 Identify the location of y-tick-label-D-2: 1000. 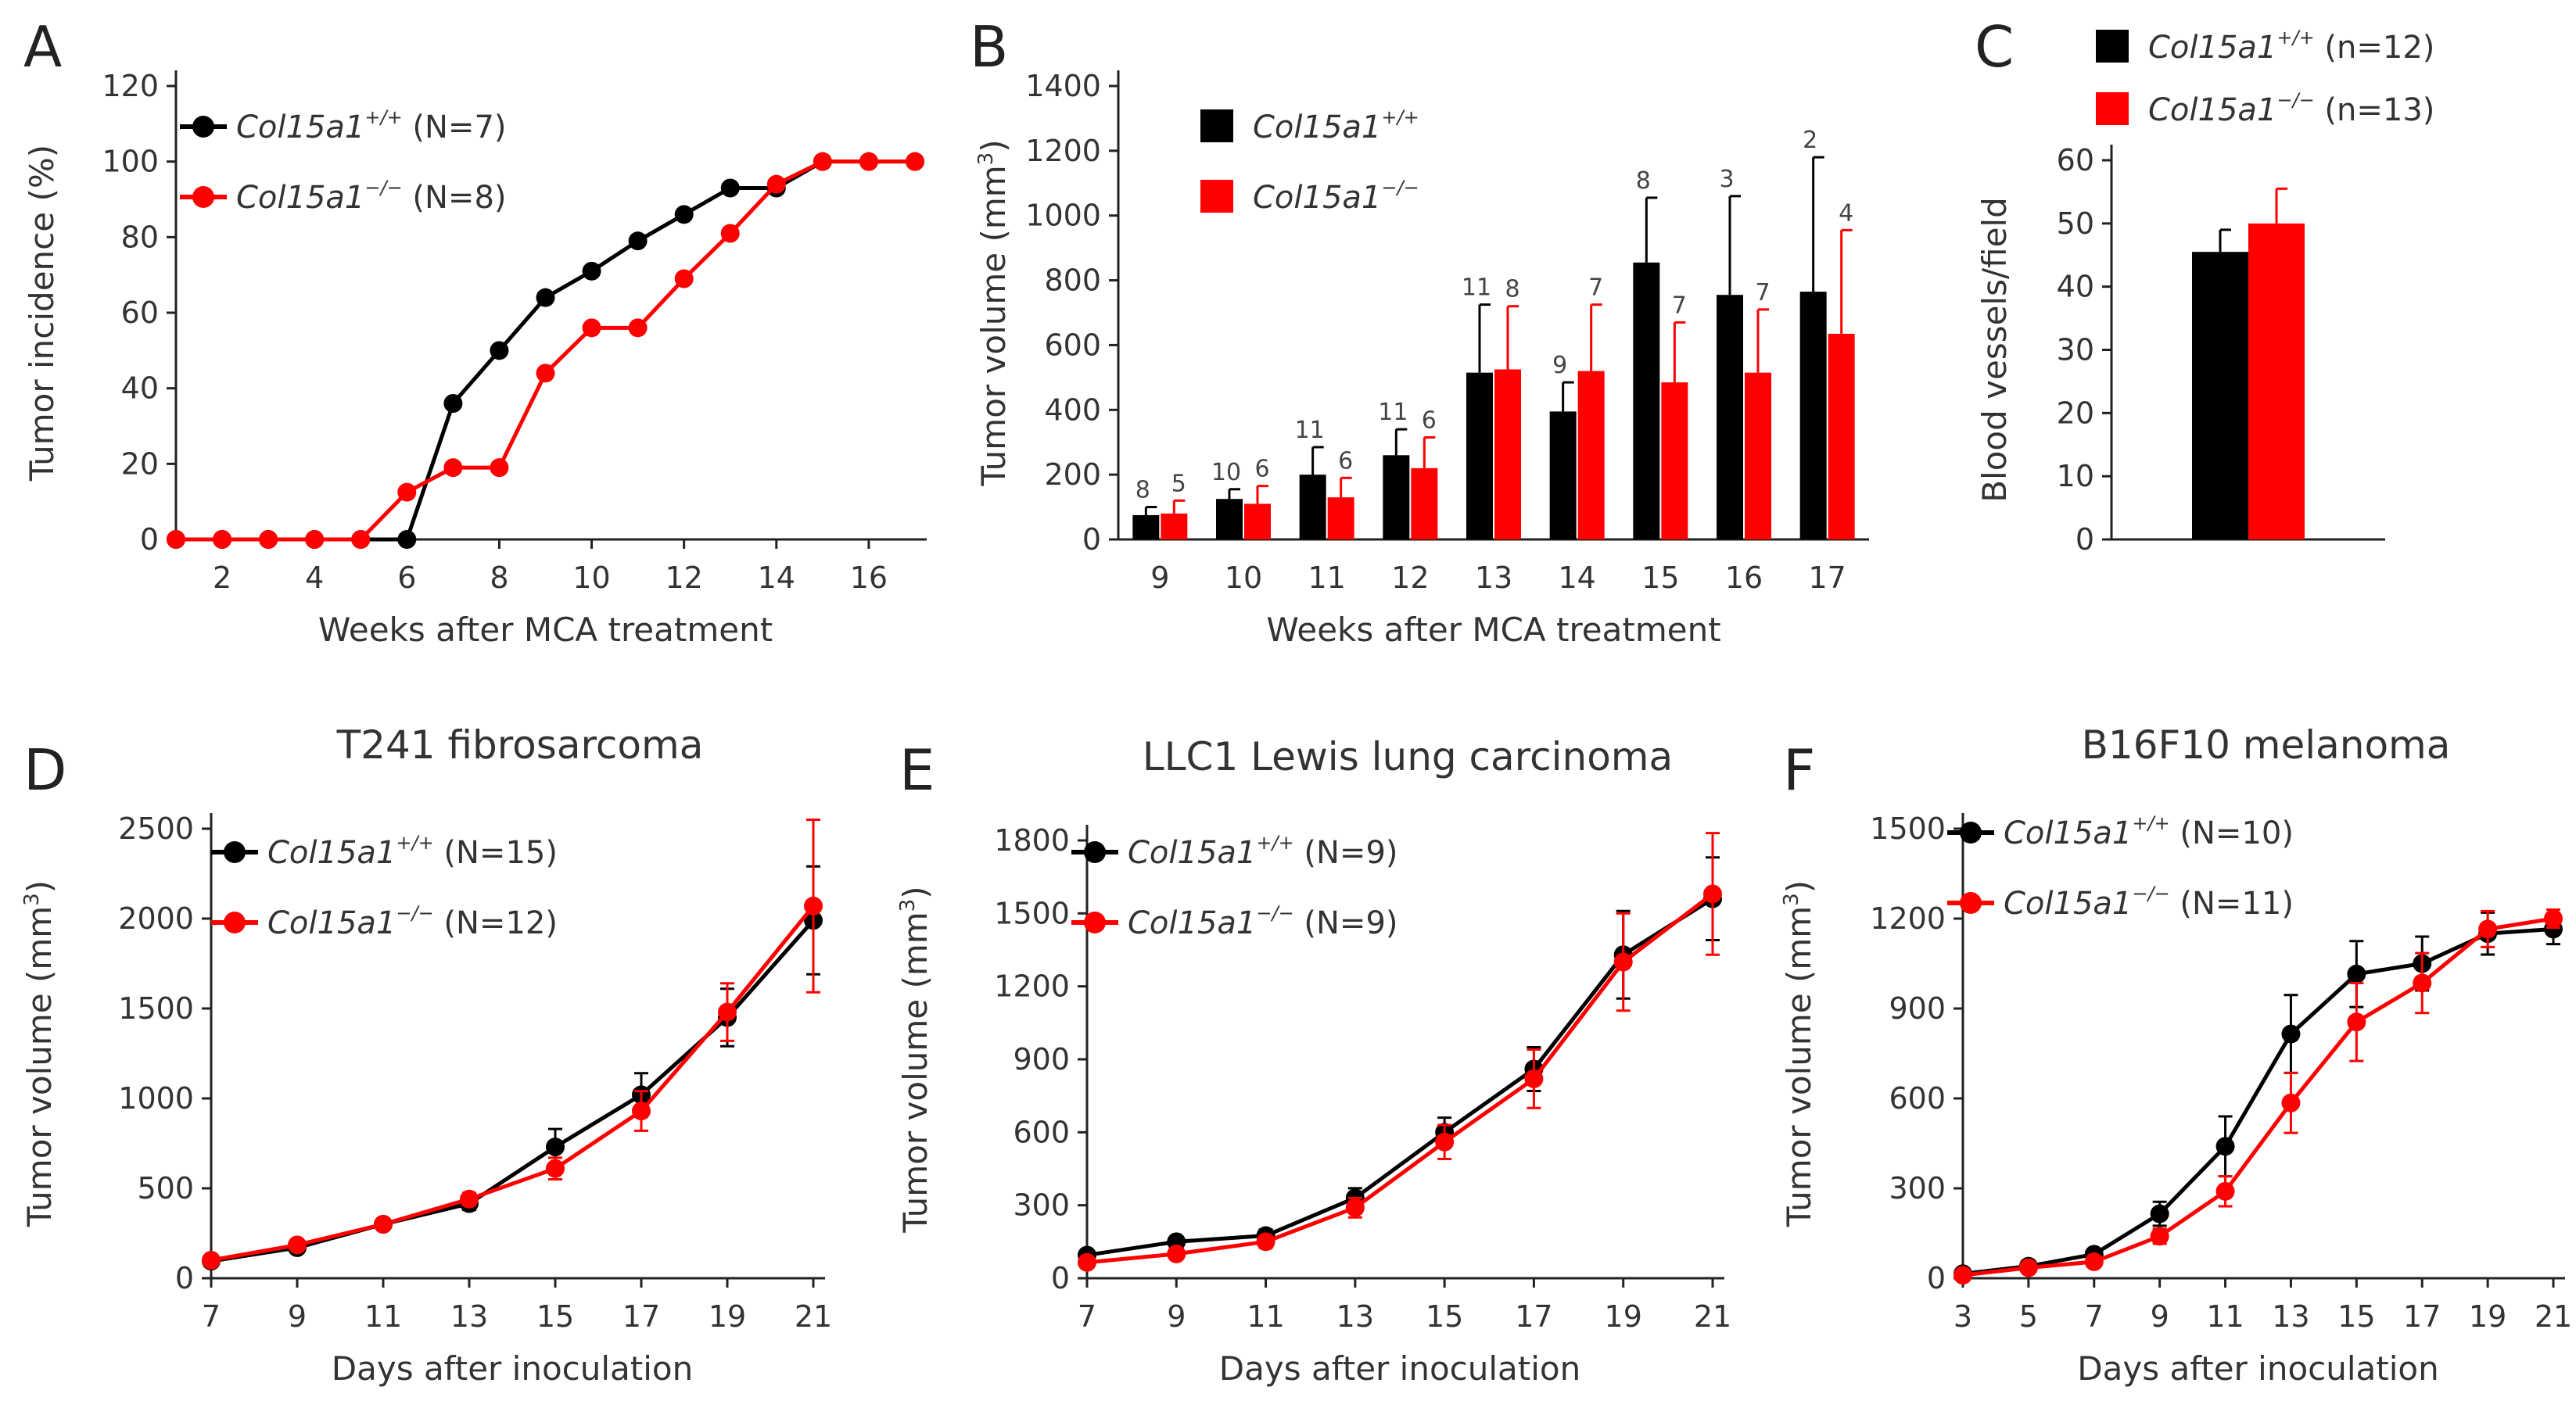
(156, 1098).